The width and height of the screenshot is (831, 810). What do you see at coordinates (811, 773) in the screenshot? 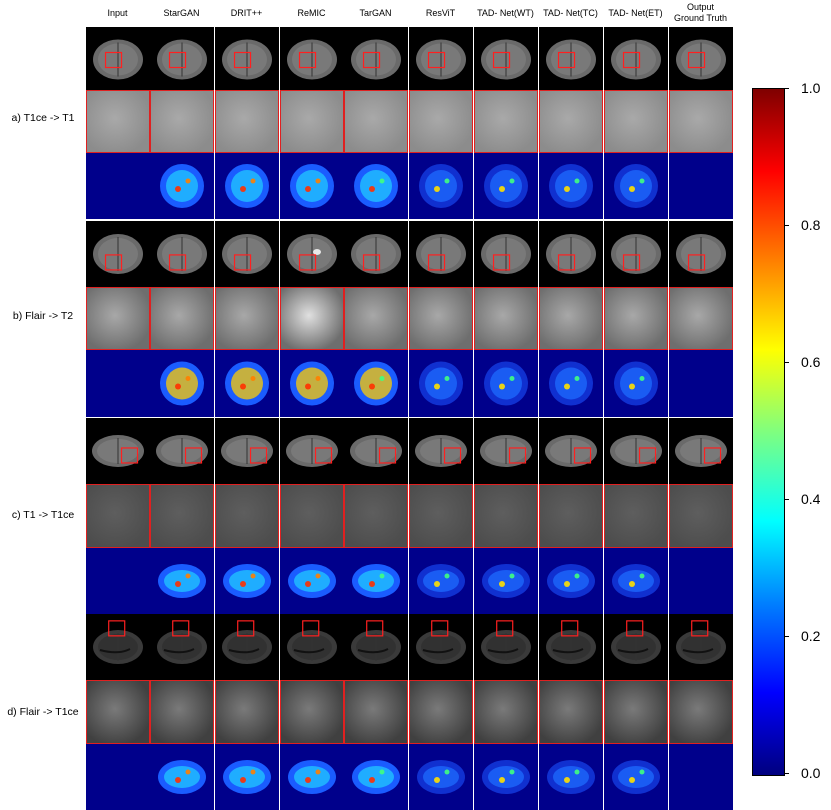
I see `colorbar-tick-label: 0.0` at bounding box center [811, 773].